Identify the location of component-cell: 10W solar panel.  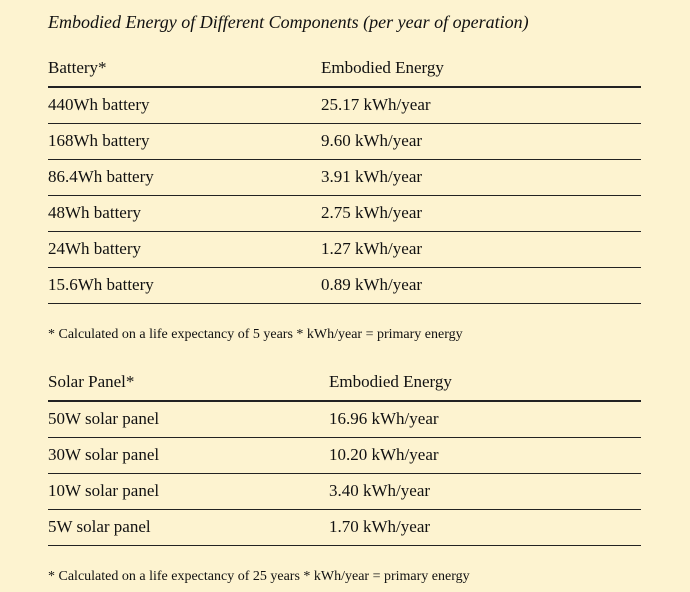
(104, 490).